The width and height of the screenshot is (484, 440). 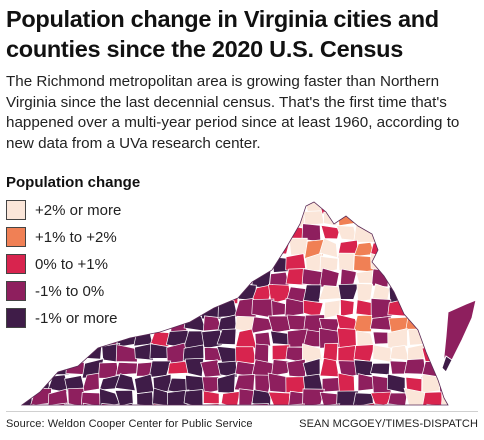 What do you see at coordinates (63, 237) in the screenshot?
I see `legend-item-plus1-to-plus2: +1% to +2%` at bounding box center [63, 237].